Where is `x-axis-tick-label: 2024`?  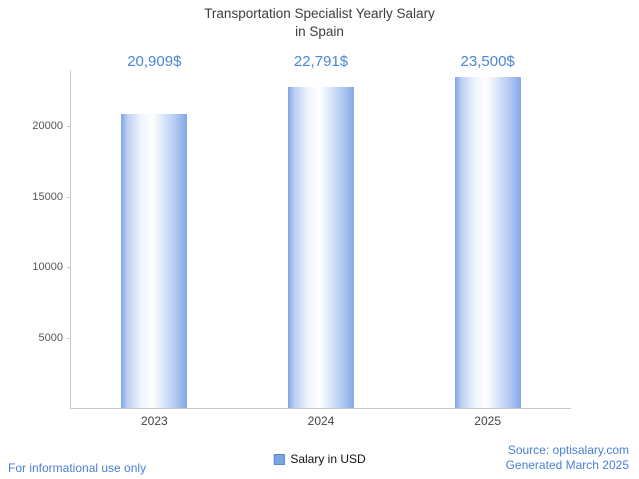 x-axis-tick-label: 2024 is located at coordinates (321, 421).